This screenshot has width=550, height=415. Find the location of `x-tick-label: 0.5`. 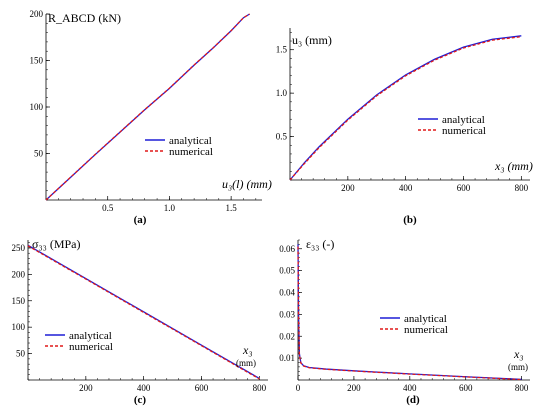

x-tick-label: 0.5 is located at coordinates (108, 208).